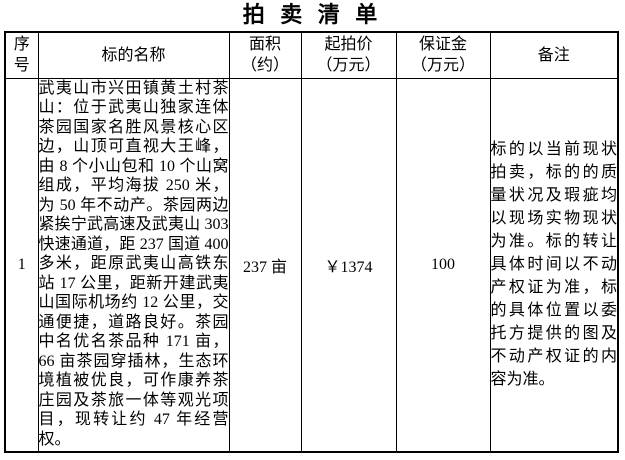 This screenshot has width=625, height=460. Describe the element at coordinates (133, 55) in the screenshot. I see `header-name: 标的名称` at that location.